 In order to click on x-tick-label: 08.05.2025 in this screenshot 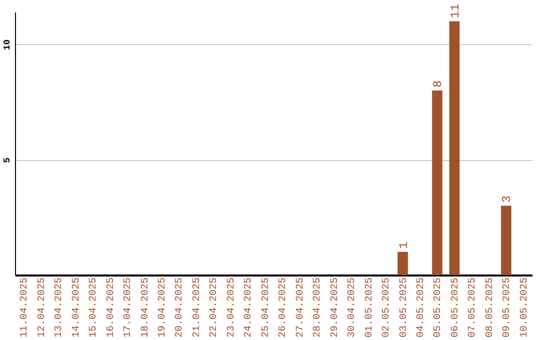, I will do `click(490, 308)`.